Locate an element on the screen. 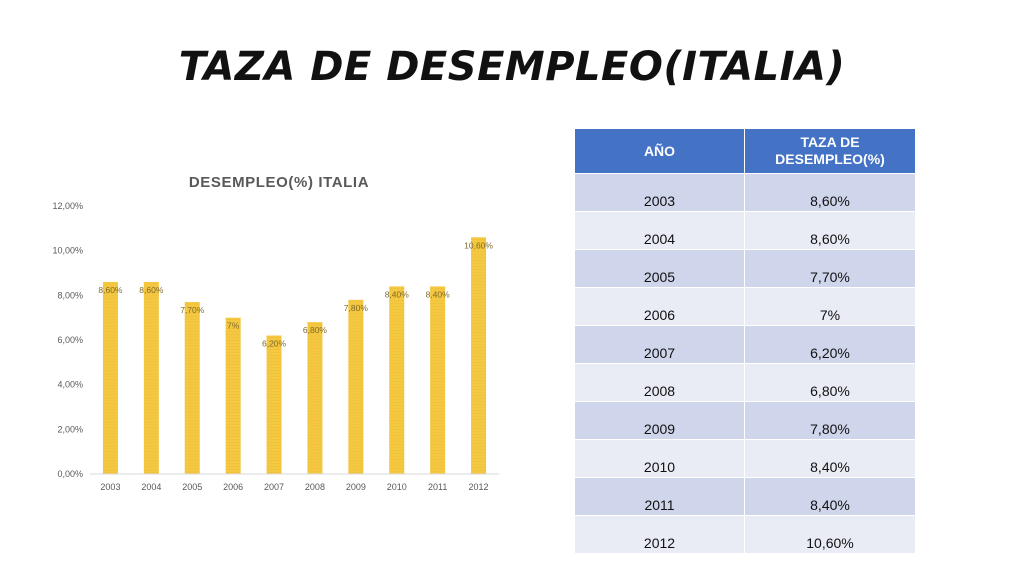 The image size is (1024, 576). data-label: 6,20% is located at coordinates (274, 344).